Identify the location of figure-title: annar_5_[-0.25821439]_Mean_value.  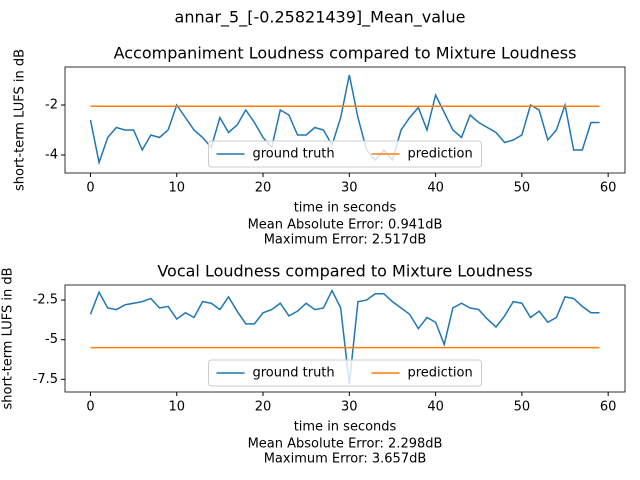
(320, 18).